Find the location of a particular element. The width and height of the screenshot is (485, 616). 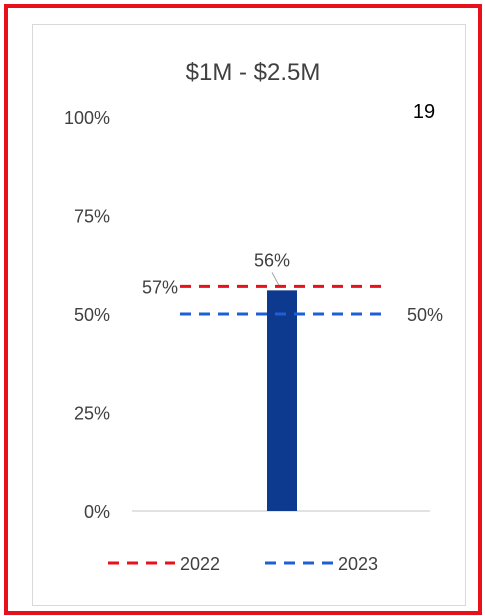

legend-label-2022: 2022 is located at coordinates (200, 564).